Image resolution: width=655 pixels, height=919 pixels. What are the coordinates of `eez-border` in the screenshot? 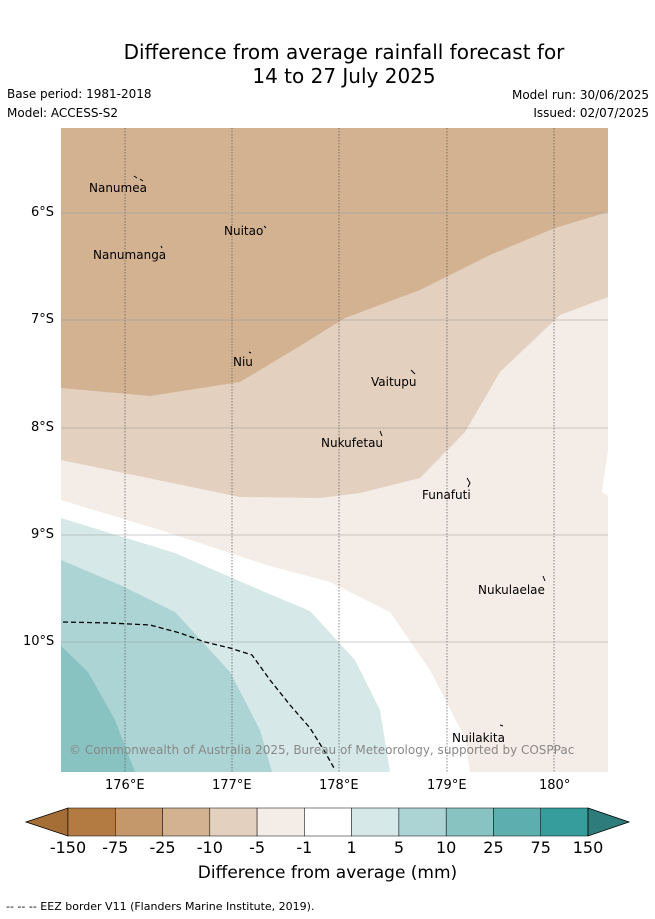 It's located at (198, 695).